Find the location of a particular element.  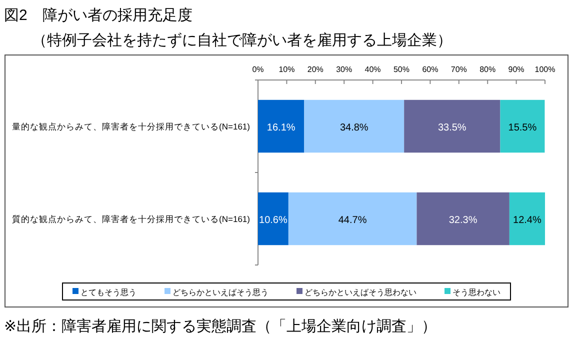

subtitle: （特例子会社を持たずに自社で障がい者を雇用する上場企業） is located at coordinates (242, 40).